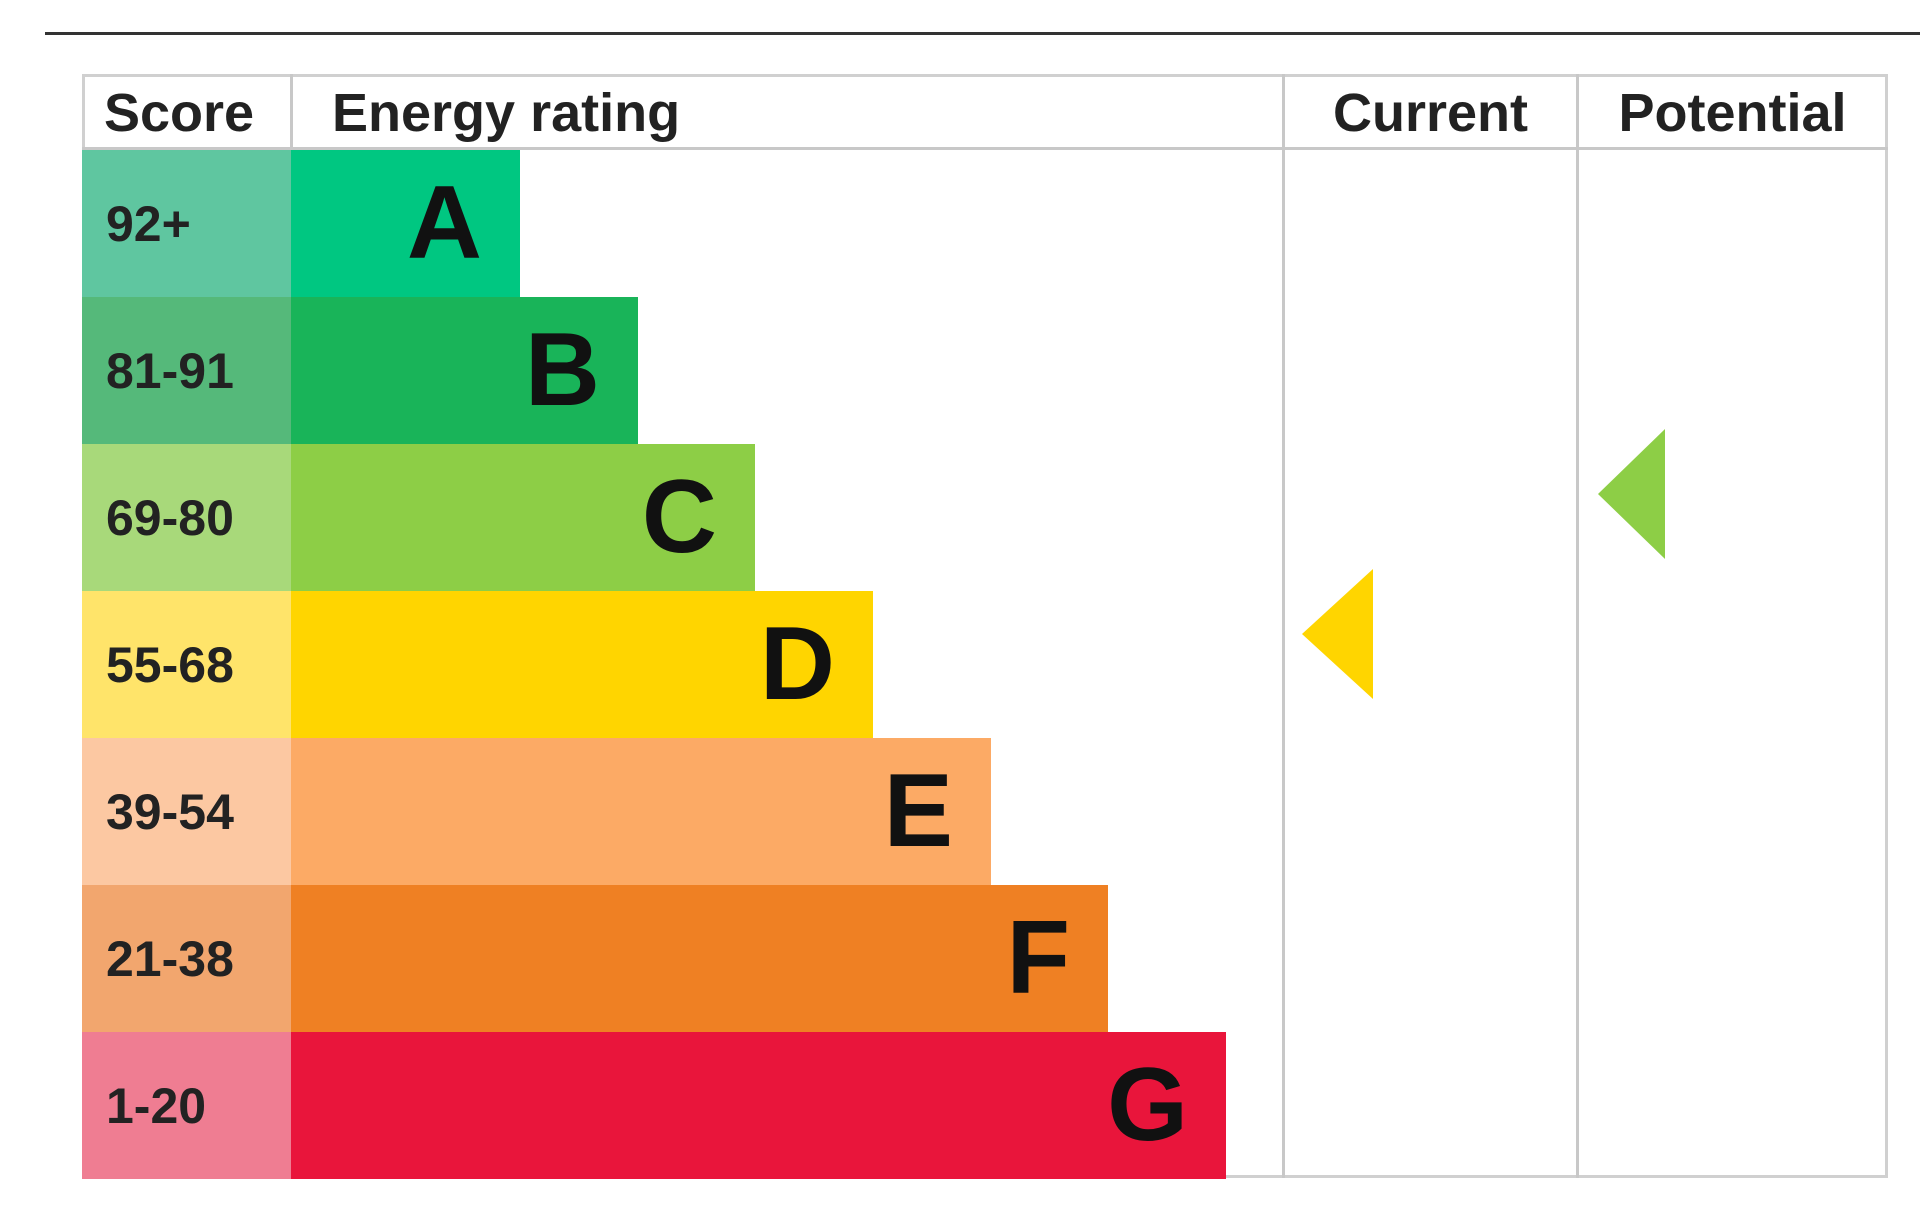 This screenshot has height=1228, width=1920. I want to click on score-band: 81-91, so click(186, 370).